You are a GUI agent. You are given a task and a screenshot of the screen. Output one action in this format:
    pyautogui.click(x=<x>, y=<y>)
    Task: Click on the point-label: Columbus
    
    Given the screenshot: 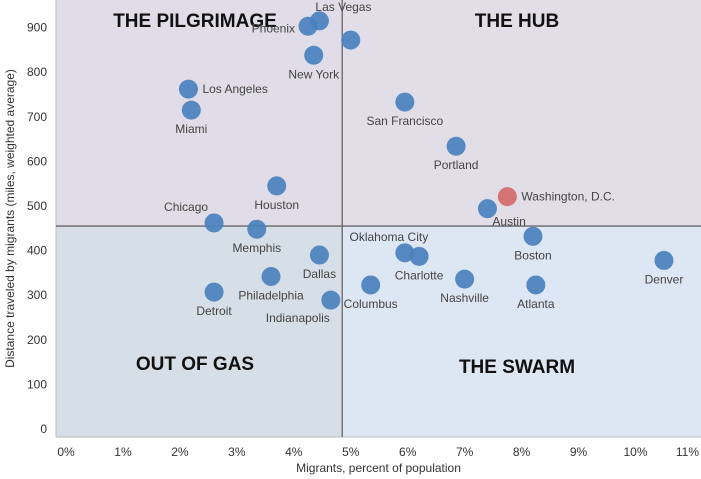 What is the action you would take?
    pyautogui.click(x=371, y=304)
    